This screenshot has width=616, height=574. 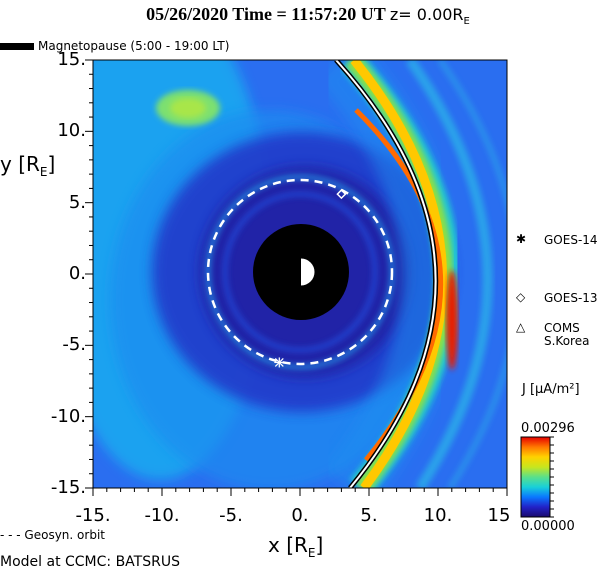 What do you see at coordinates (296, 546) in the screenshot?
I see `x-axis-title: x [RE]` at bounding box center [296, 546].